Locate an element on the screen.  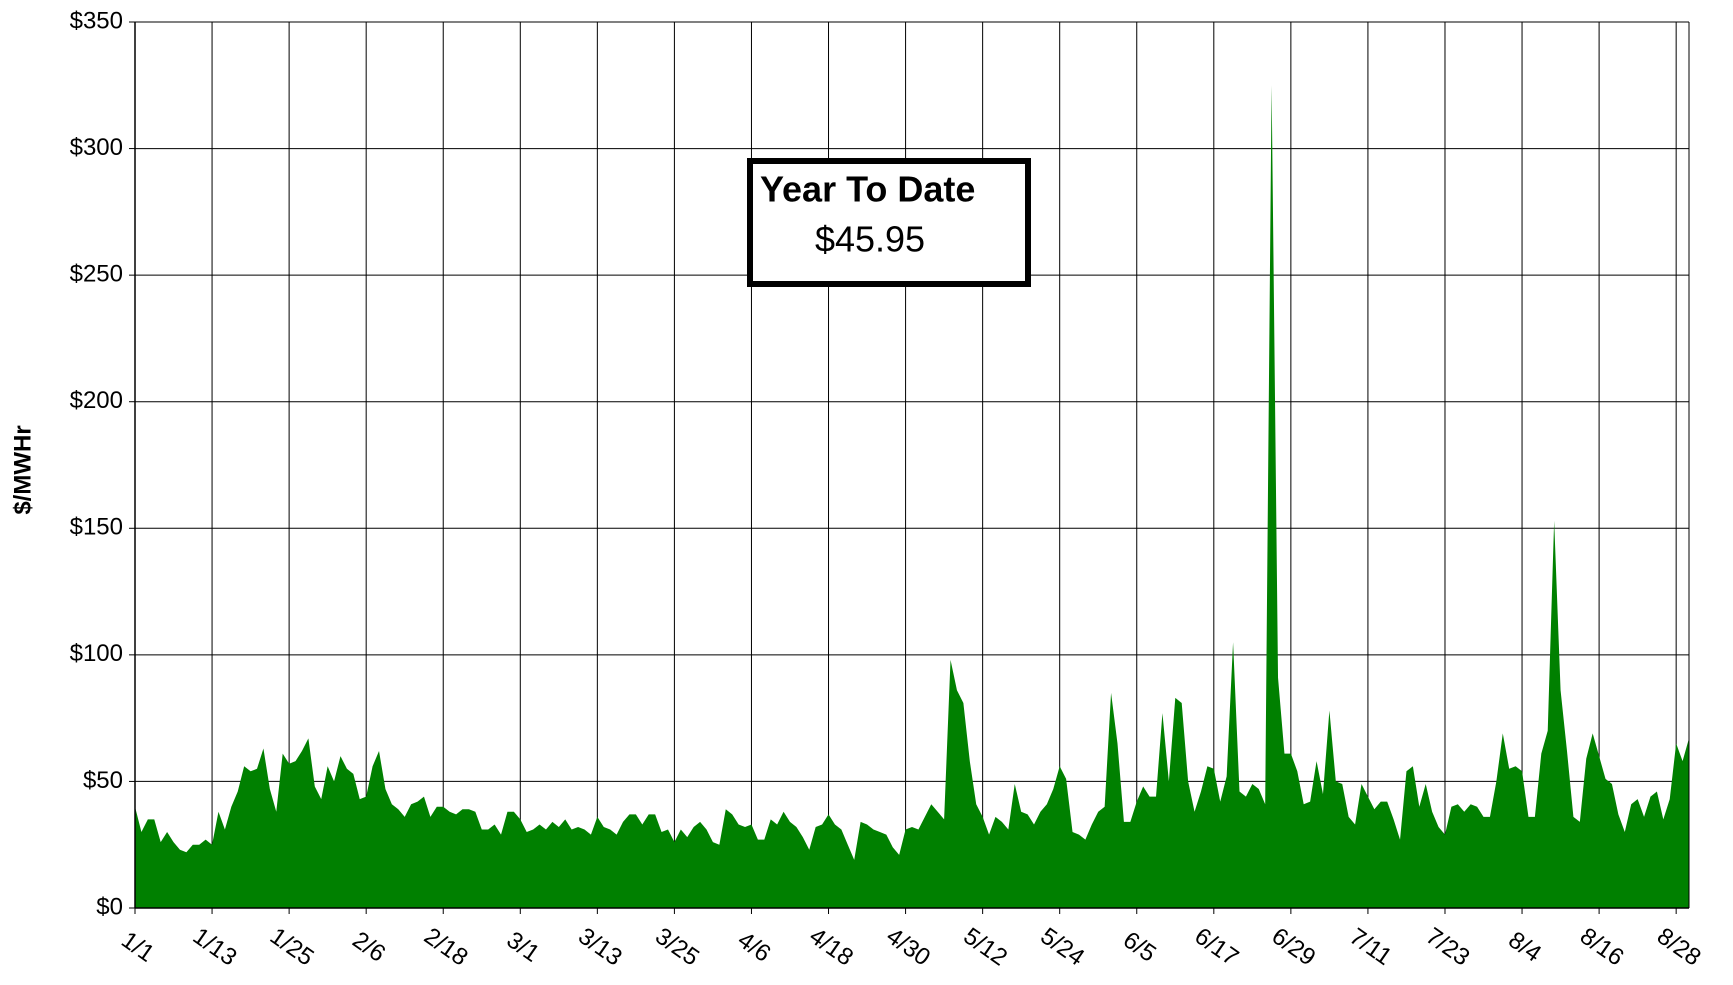
y-tick-label: $200 is located at coordinates (96, 400).